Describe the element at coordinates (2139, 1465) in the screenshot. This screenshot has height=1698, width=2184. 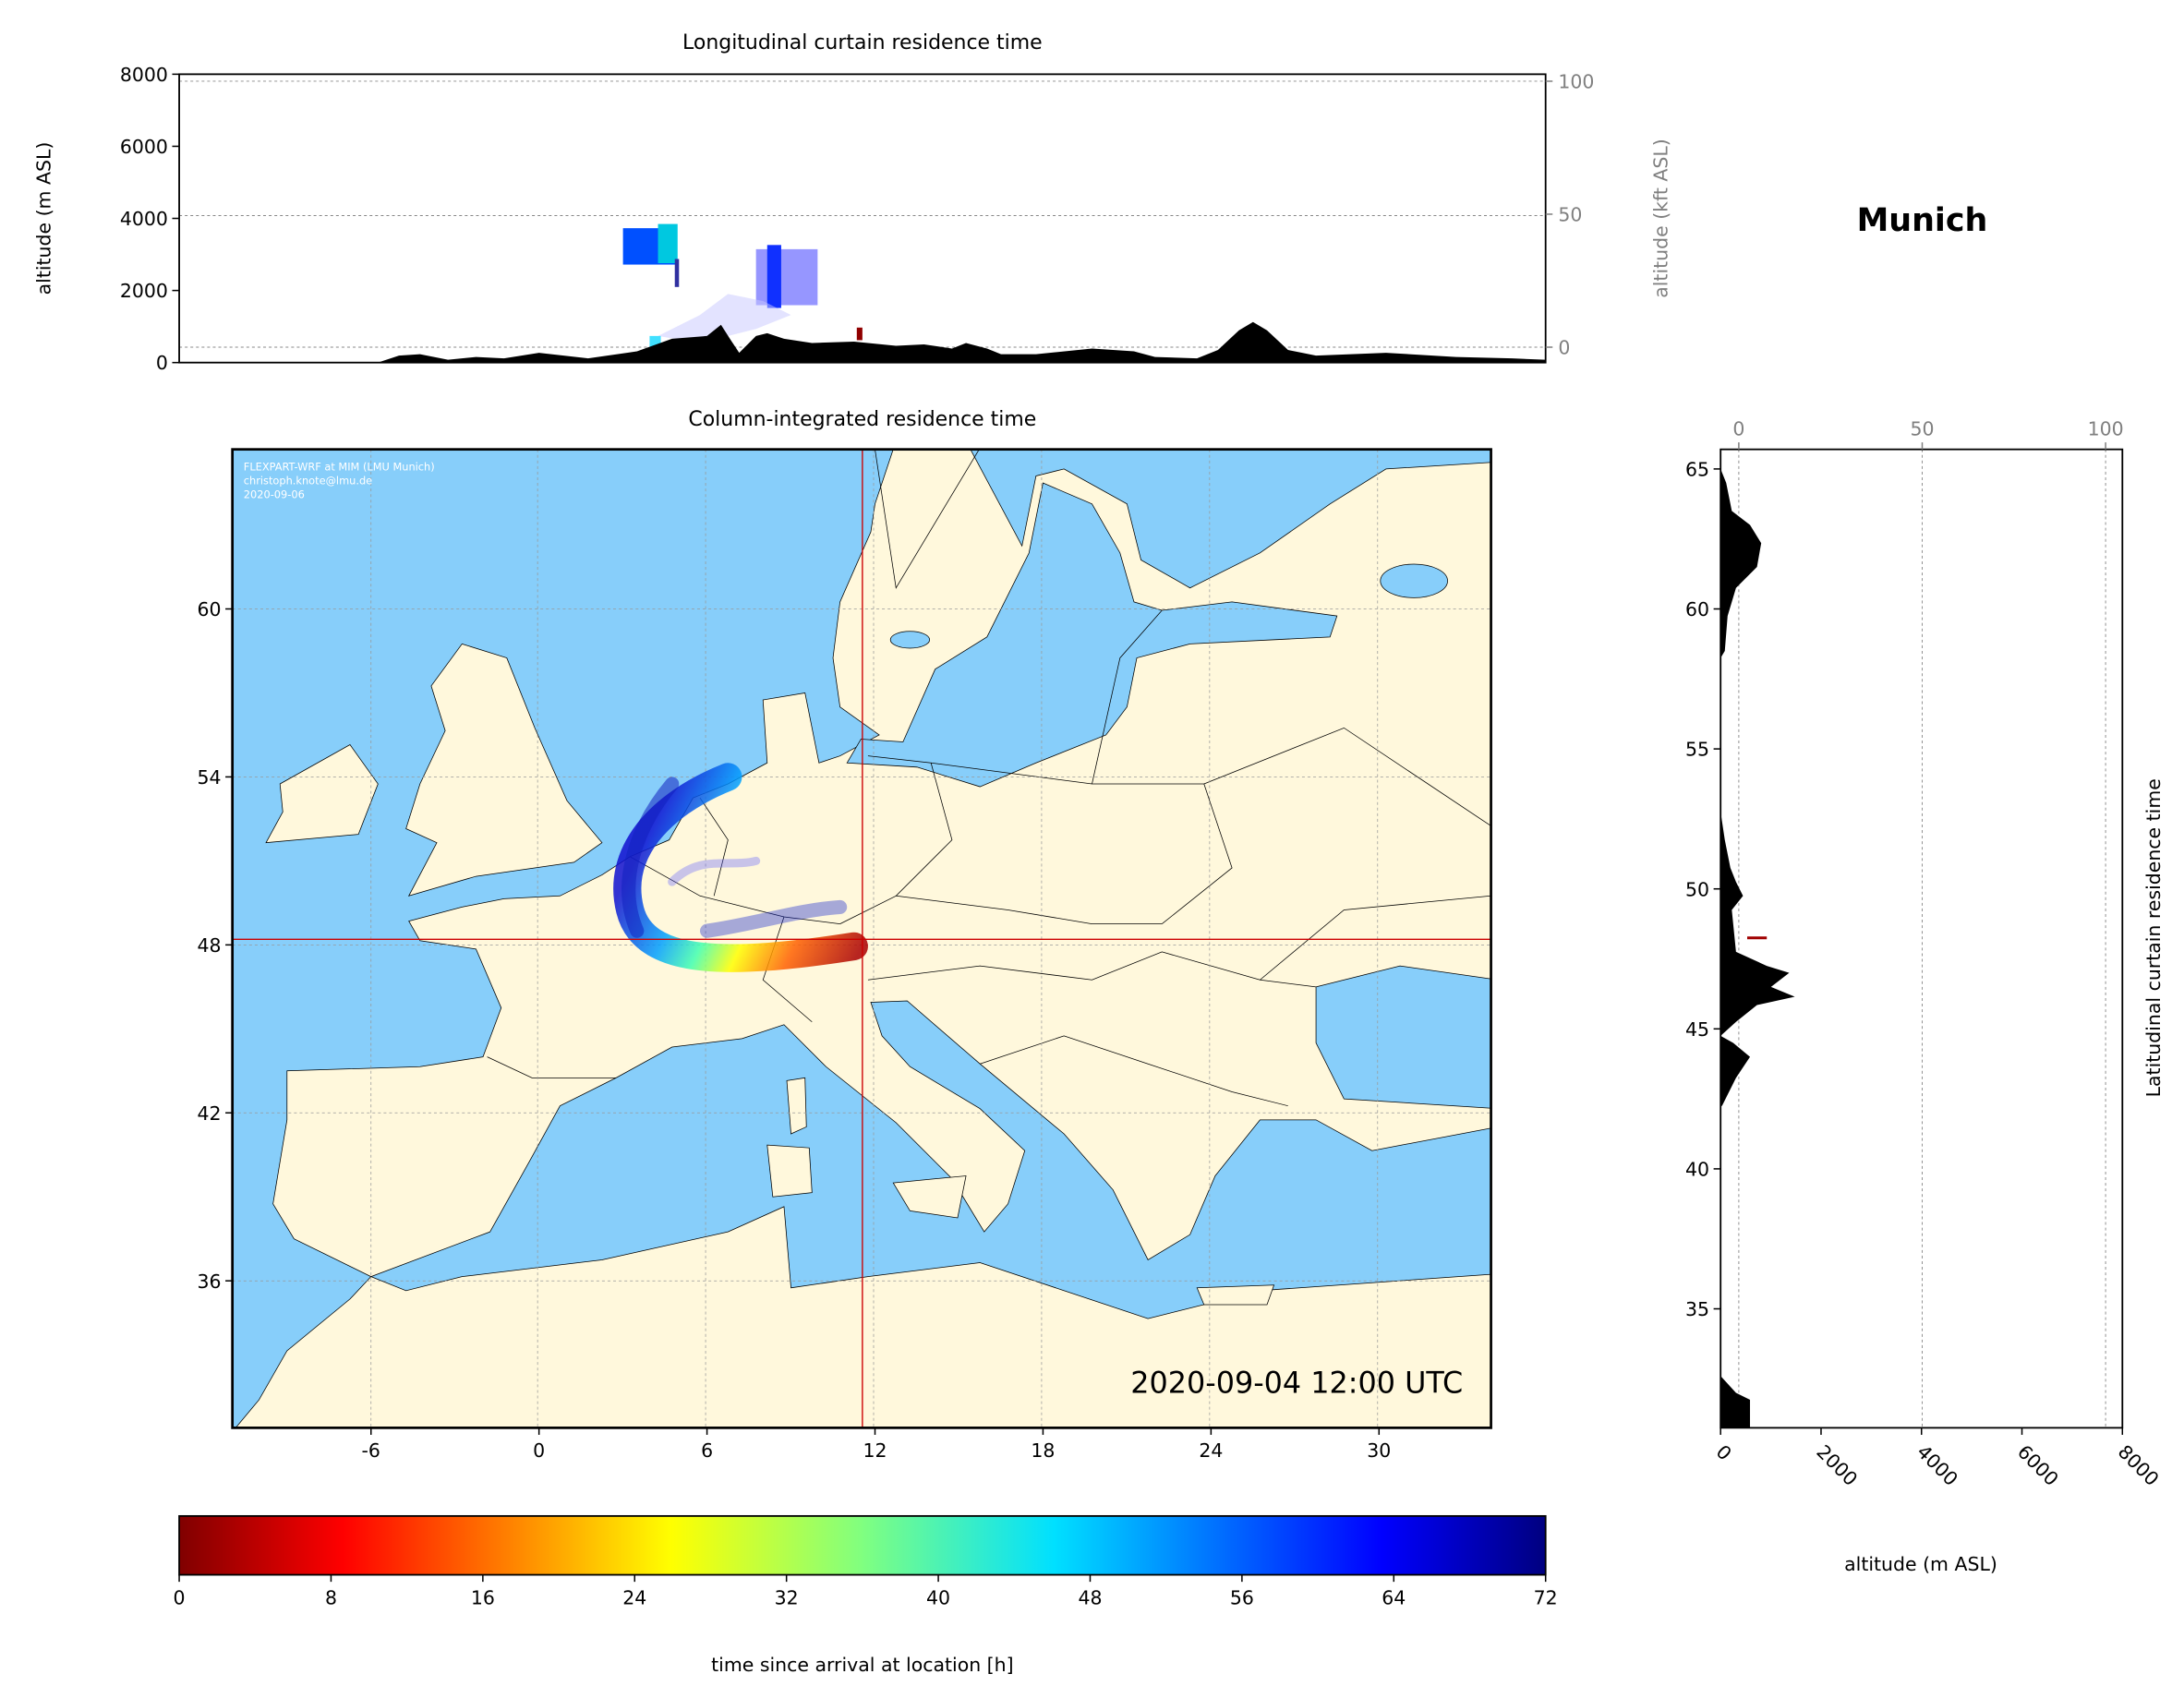
I see `lat-xtick-label: 8000` at that location.